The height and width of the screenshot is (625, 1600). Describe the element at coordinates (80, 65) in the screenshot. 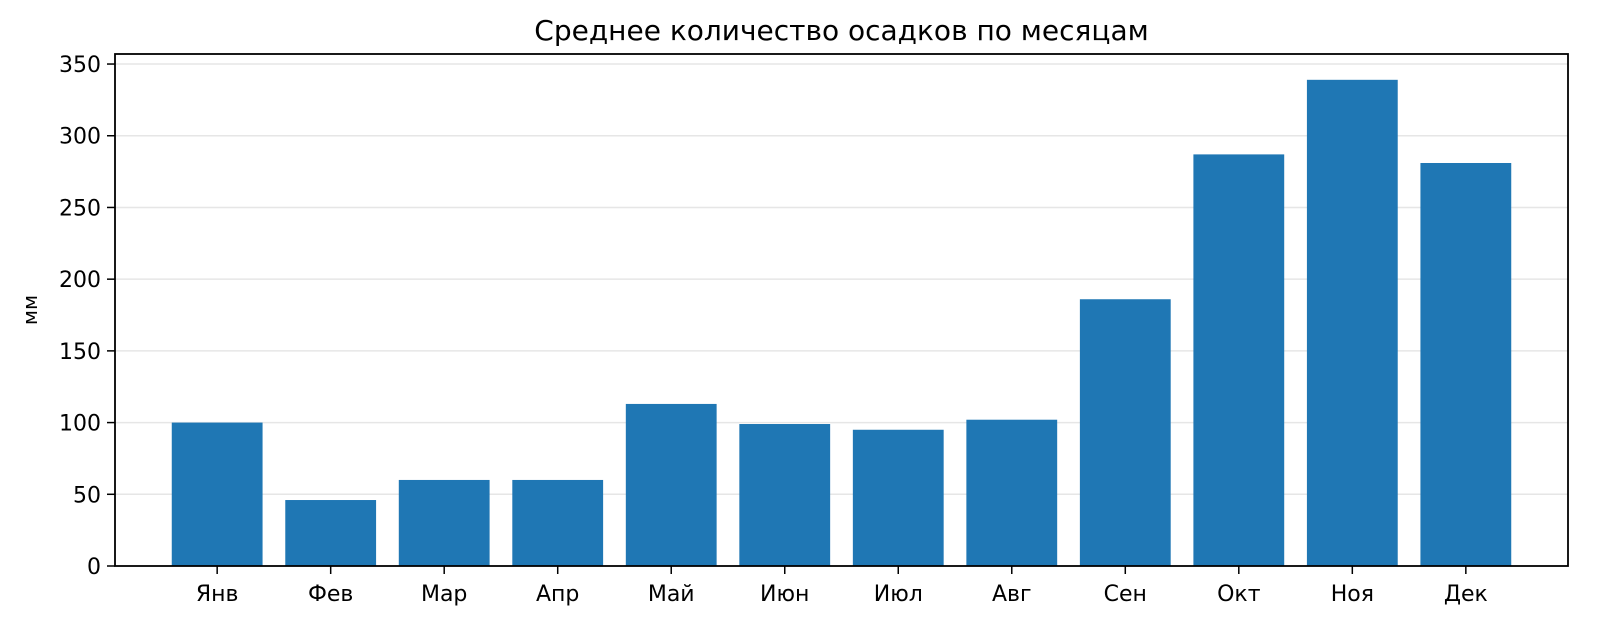

I see `y-tick-label: 350` at that location.